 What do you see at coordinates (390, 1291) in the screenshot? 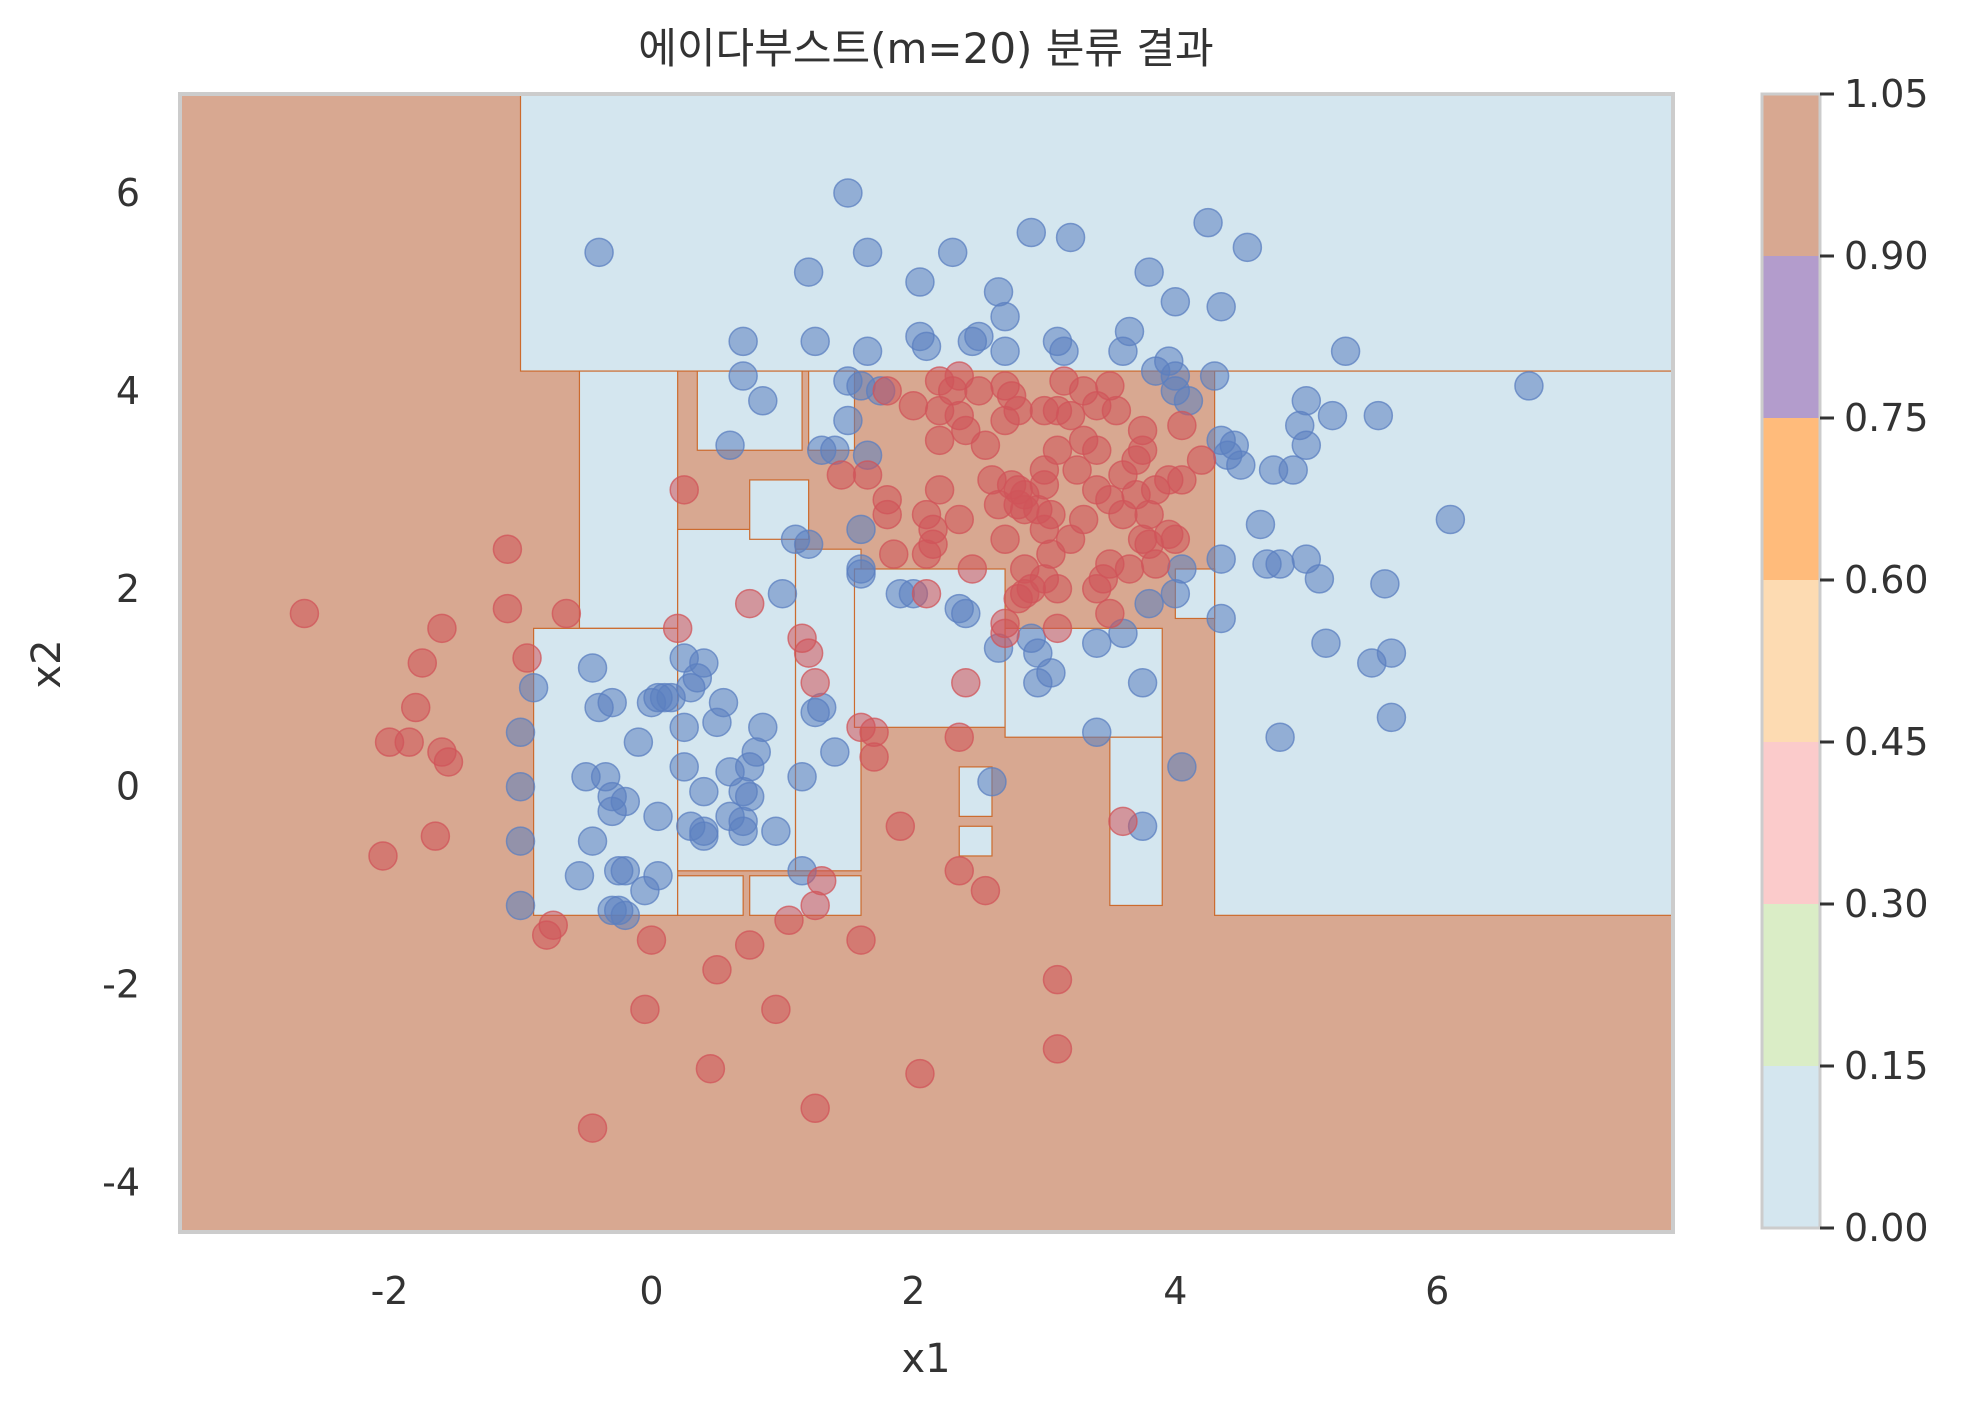
I see `x-tick-label: -2` at bounding box center [390, 1291].